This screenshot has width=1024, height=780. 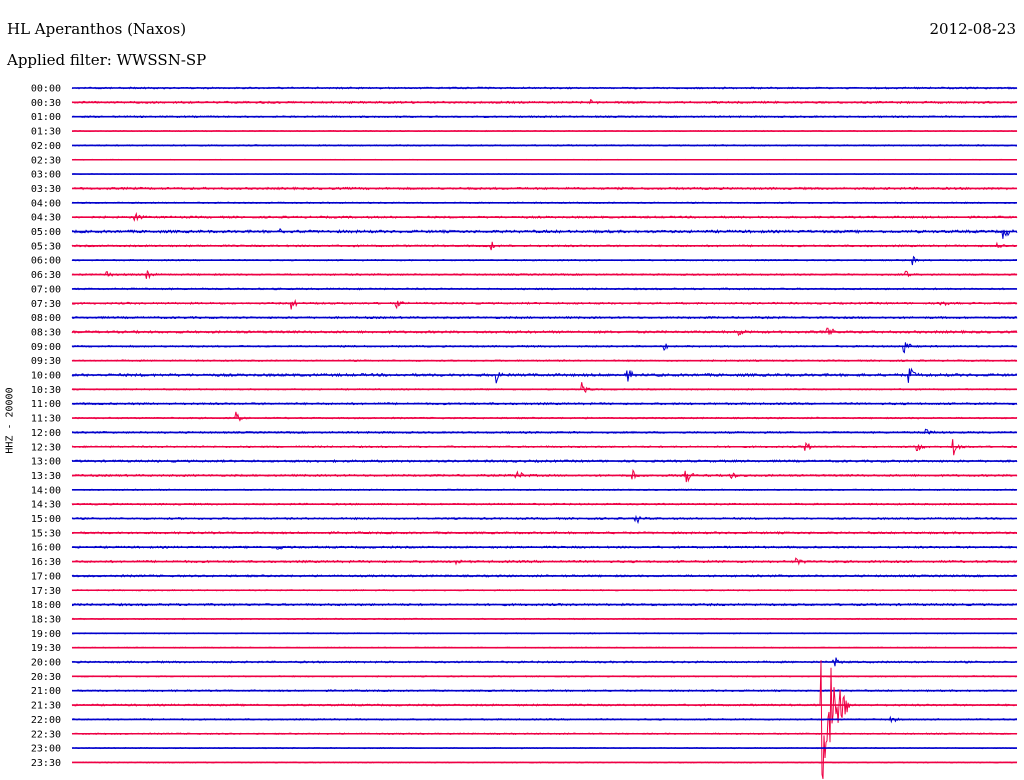 What do you see at coordinates (46, 232) in the screenshot?
I see `time-tick-label: 05:00` at bounding box center [46, 232].